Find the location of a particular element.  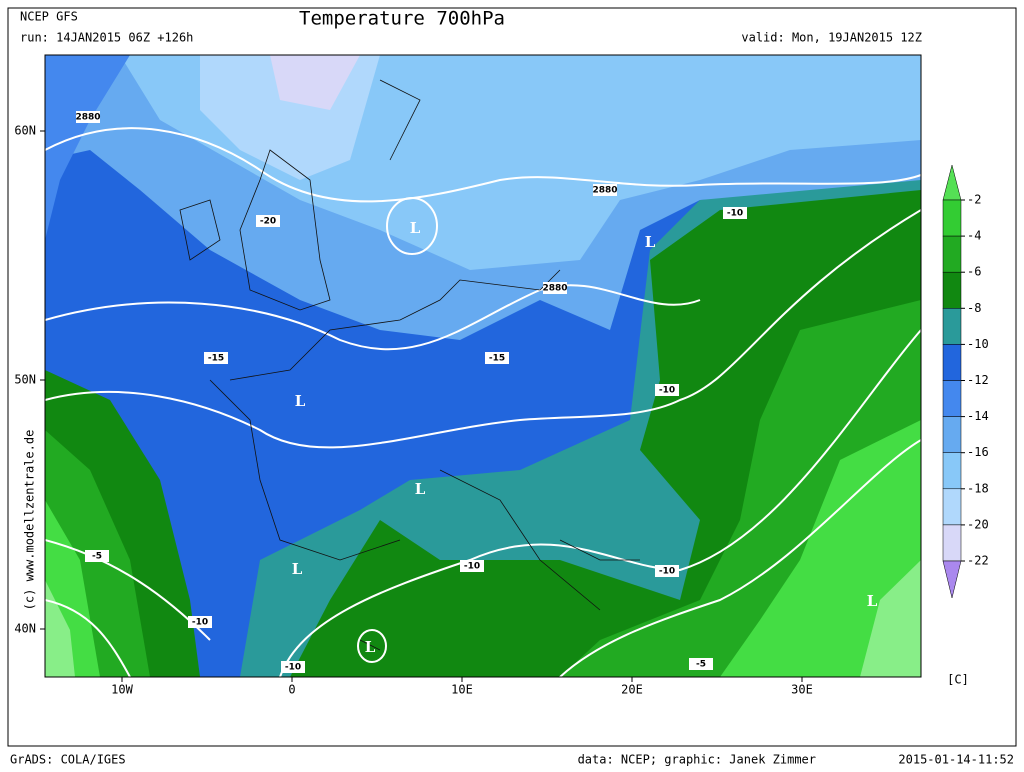

colorbar-label: -22 is located at coordinates (978, 561).